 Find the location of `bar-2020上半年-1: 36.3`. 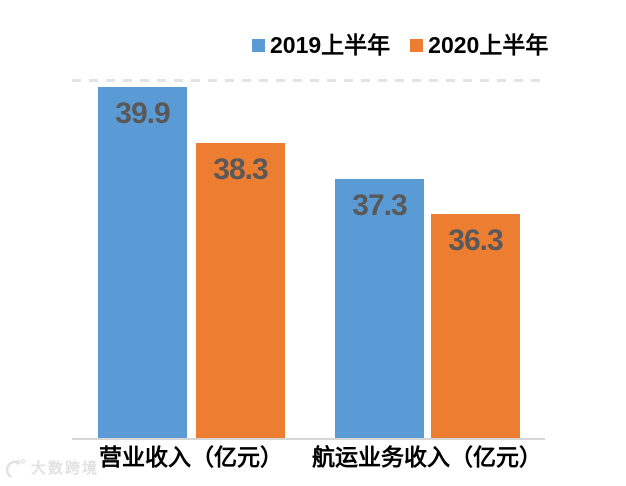

bar-2020上半年-1: 36.3 is located at coordinates (475, 326).